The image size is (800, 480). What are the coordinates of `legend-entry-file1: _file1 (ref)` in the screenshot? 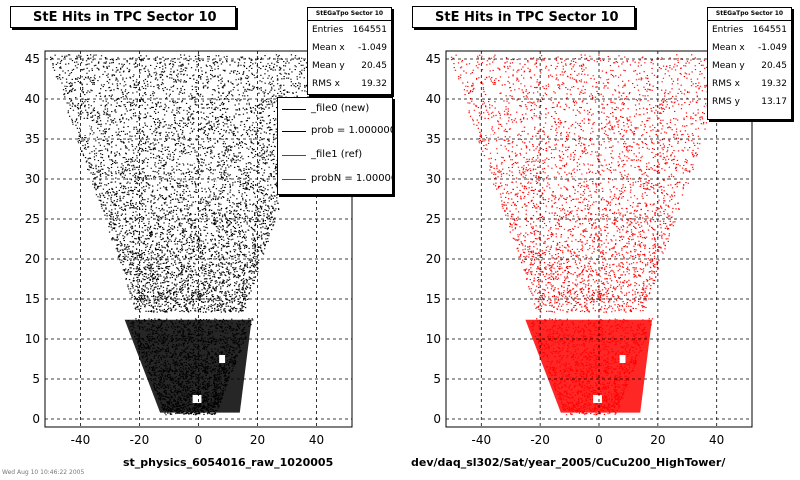 It's located at (335, 156).